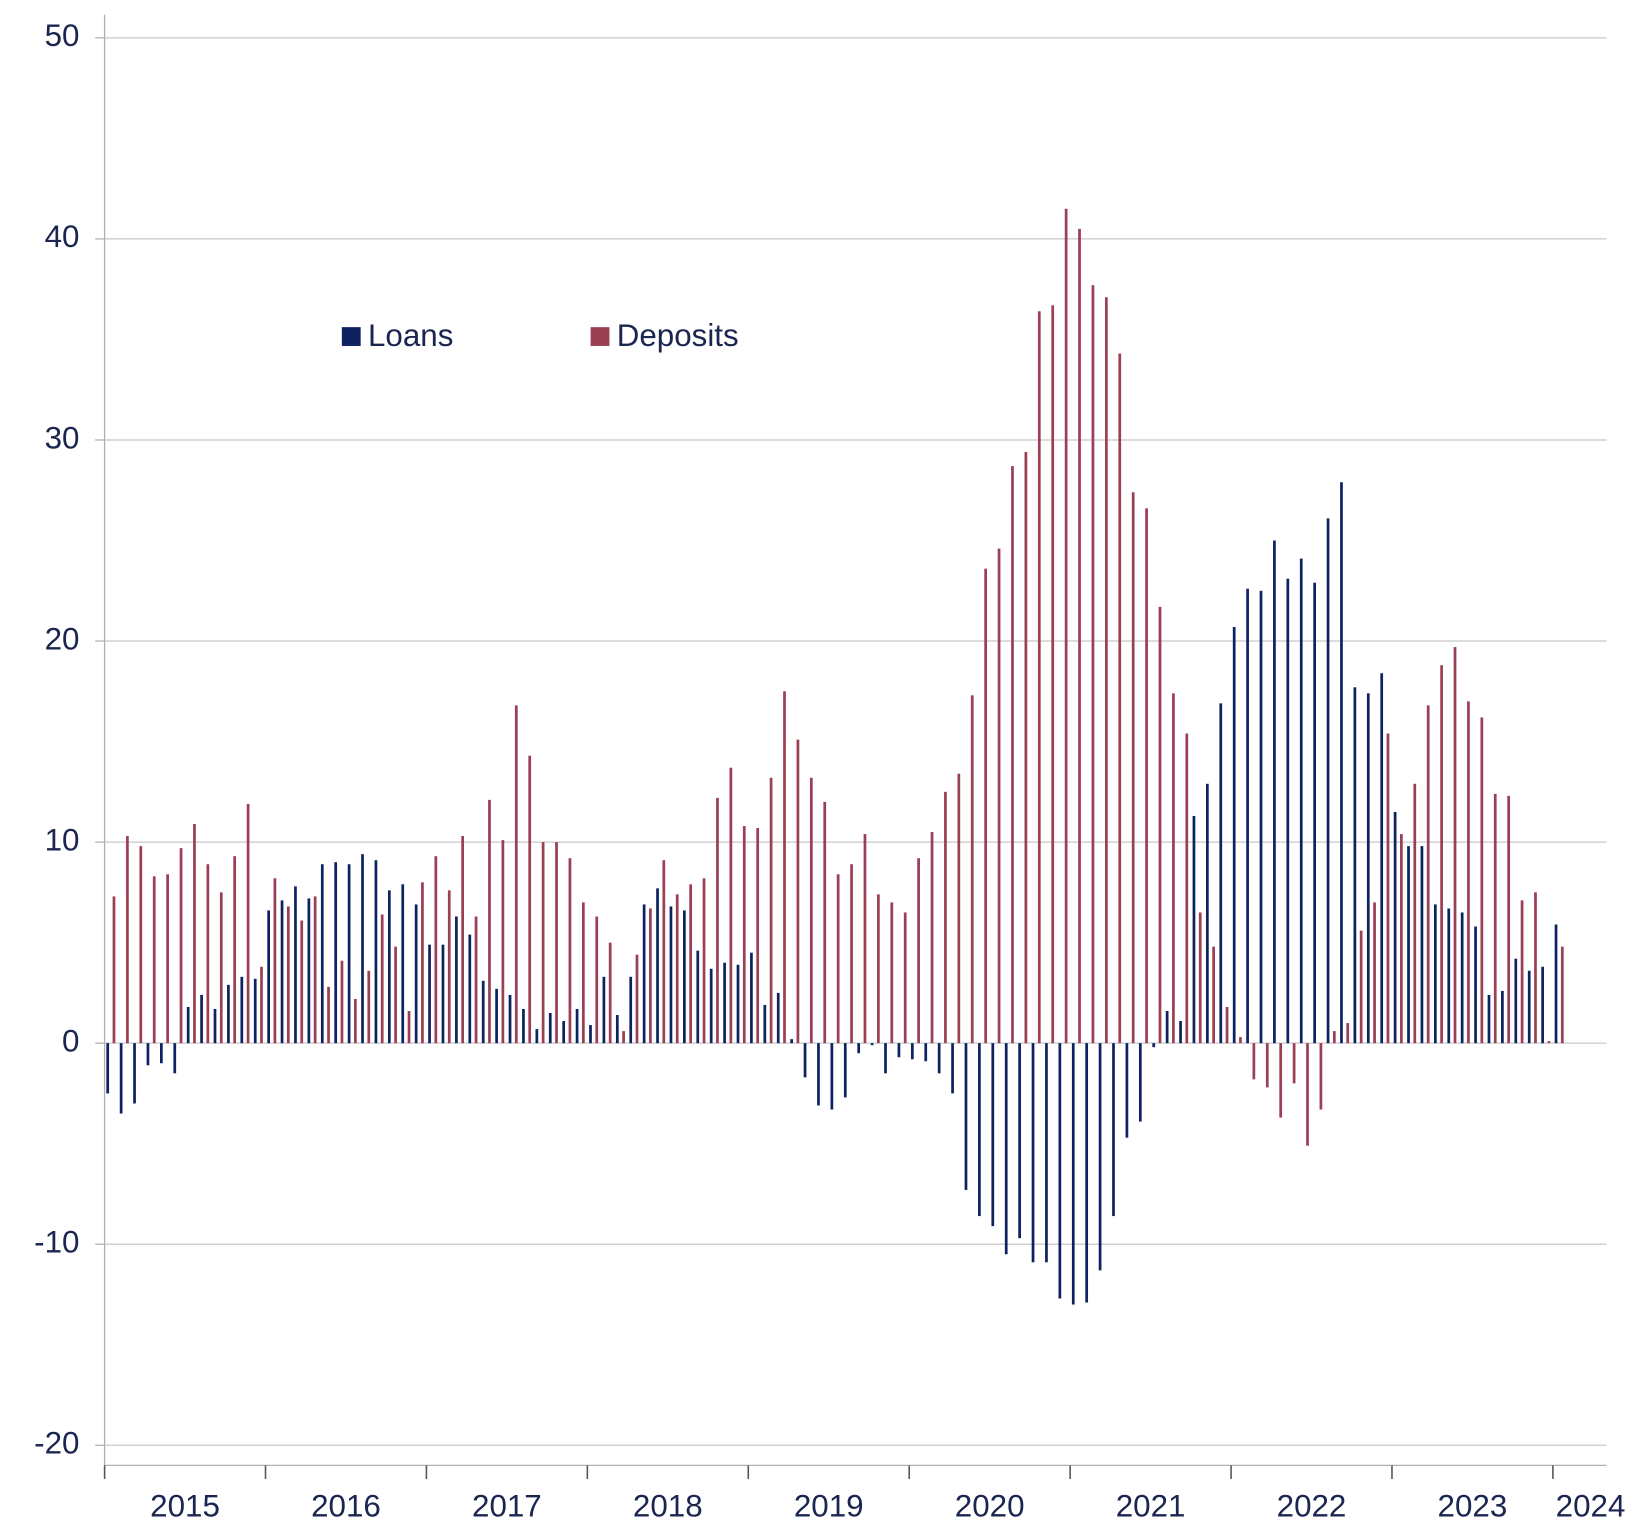 The image size is (1639, 1526). I want to click on x-tick-label: 2019, so click(829, 1506).